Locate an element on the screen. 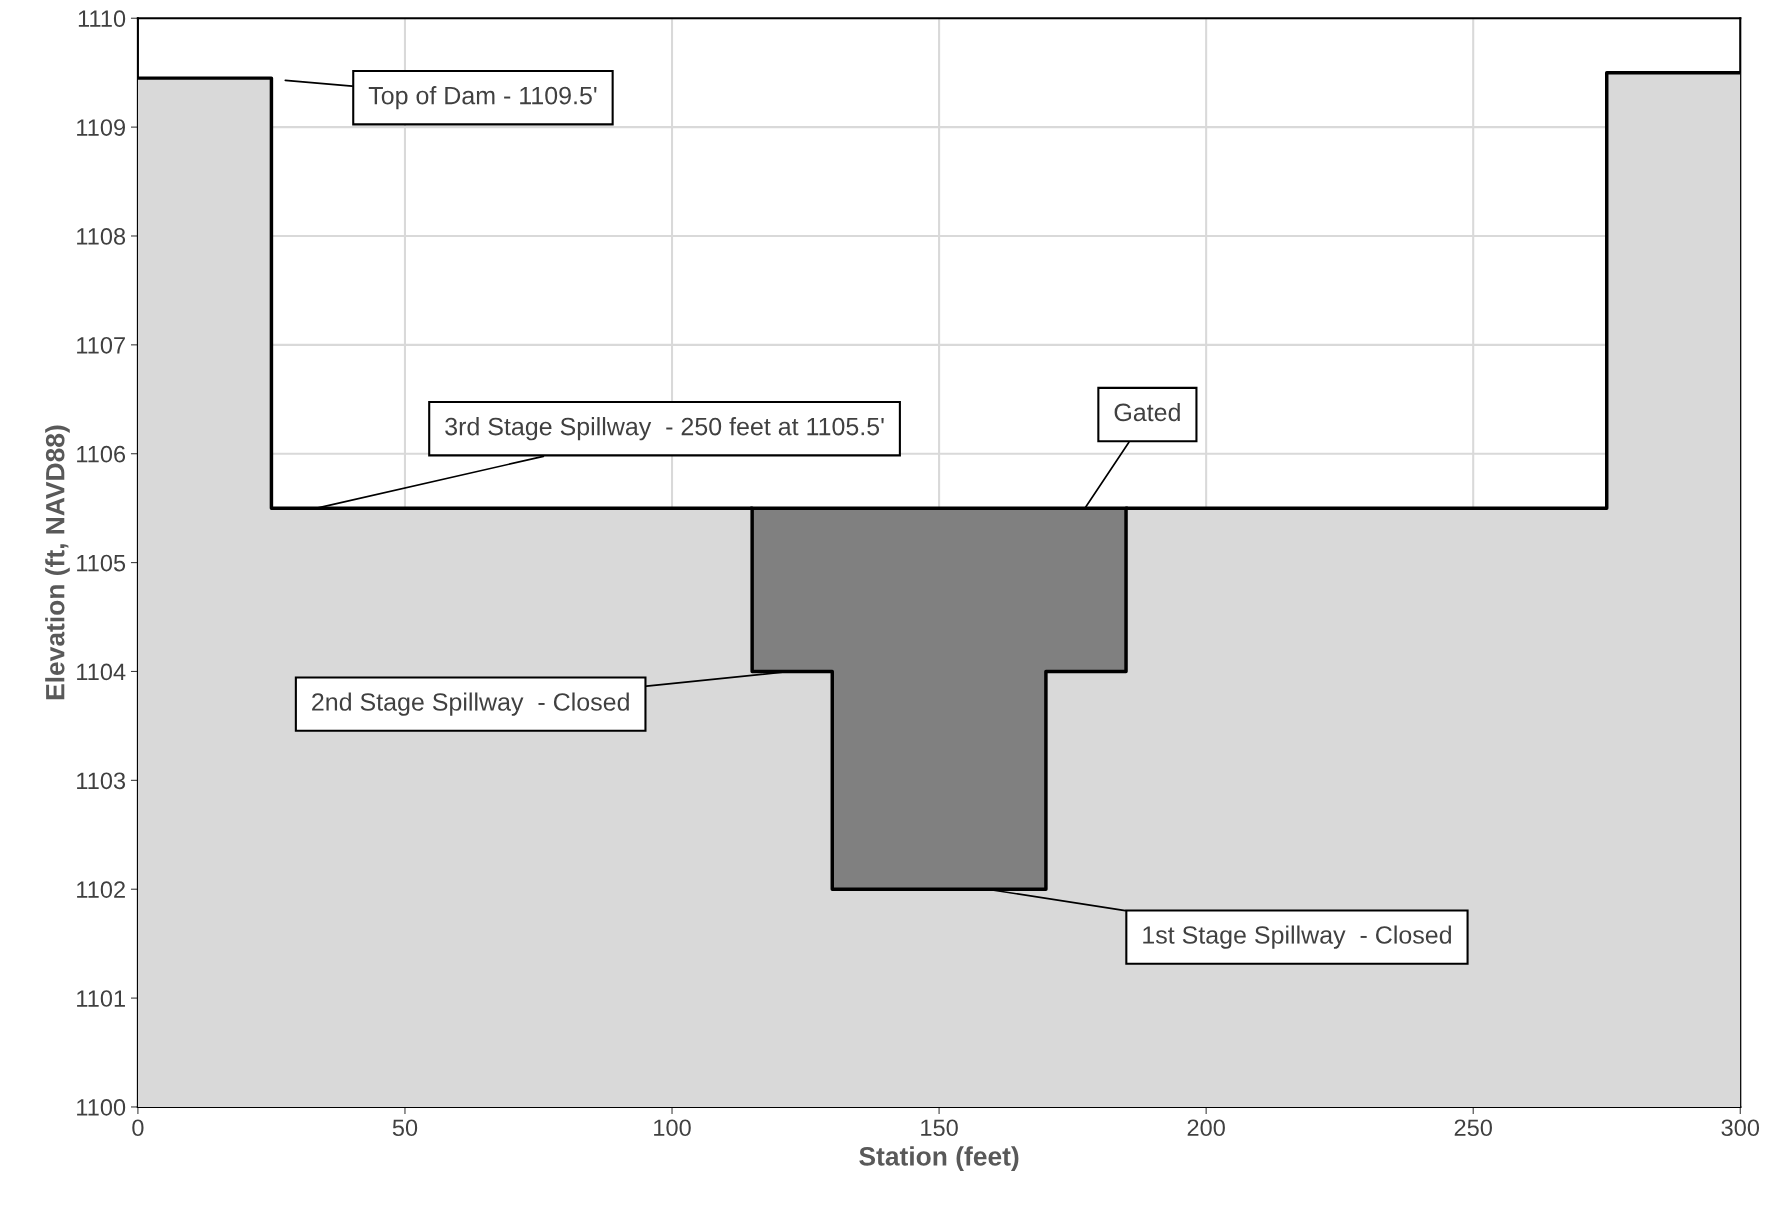 This screenshot has width=1787, height=1205. x-tick-label: 300 is located at coordinates (1740, 1128).